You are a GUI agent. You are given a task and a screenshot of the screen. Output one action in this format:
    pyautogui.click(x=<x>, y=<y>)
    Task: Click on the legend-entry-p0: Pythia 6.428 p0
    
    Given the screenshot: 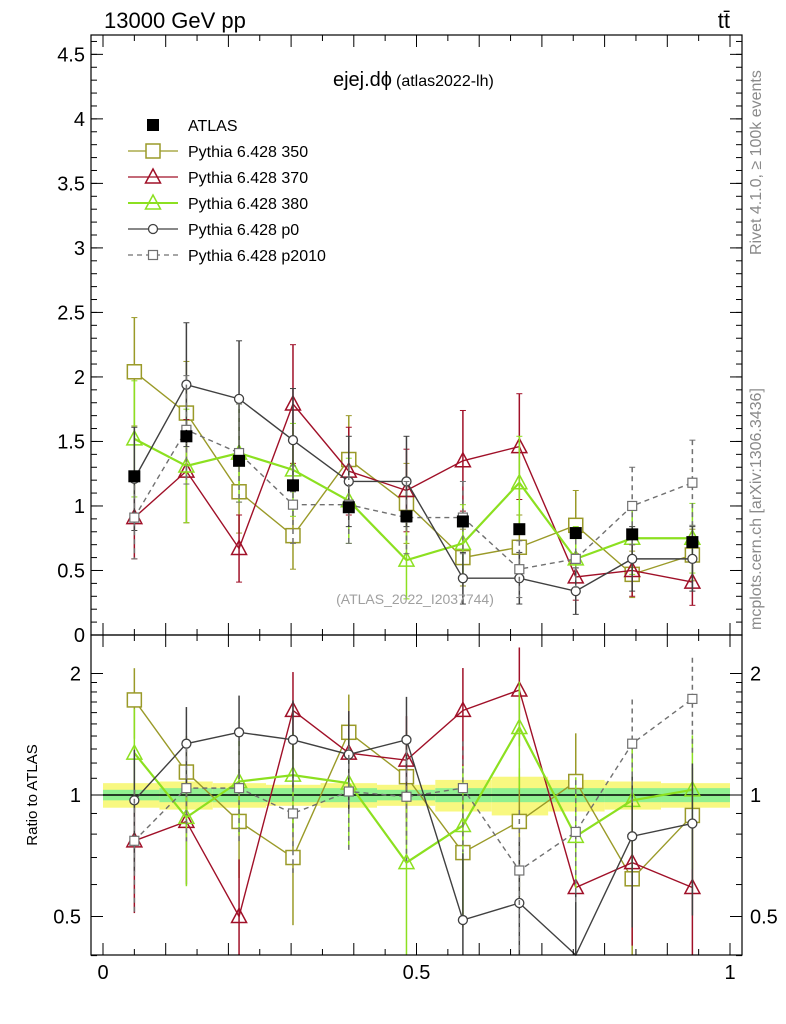 What is the action you would take?
    pyautogui.click(x=213, y=230)
    